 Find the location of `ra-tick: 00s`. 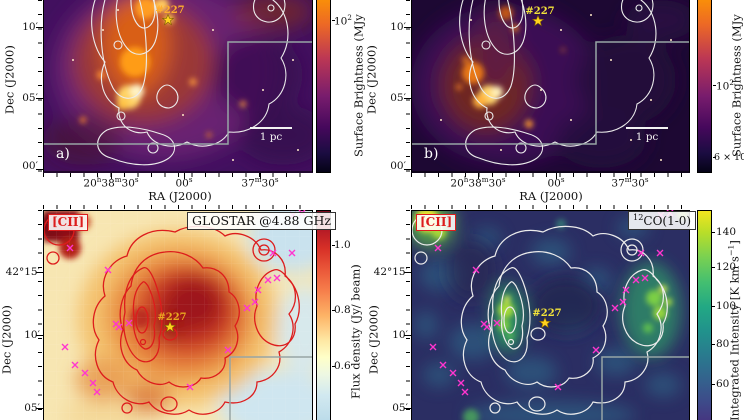

ra-tick: 00s is located at coordinates (184, 182).